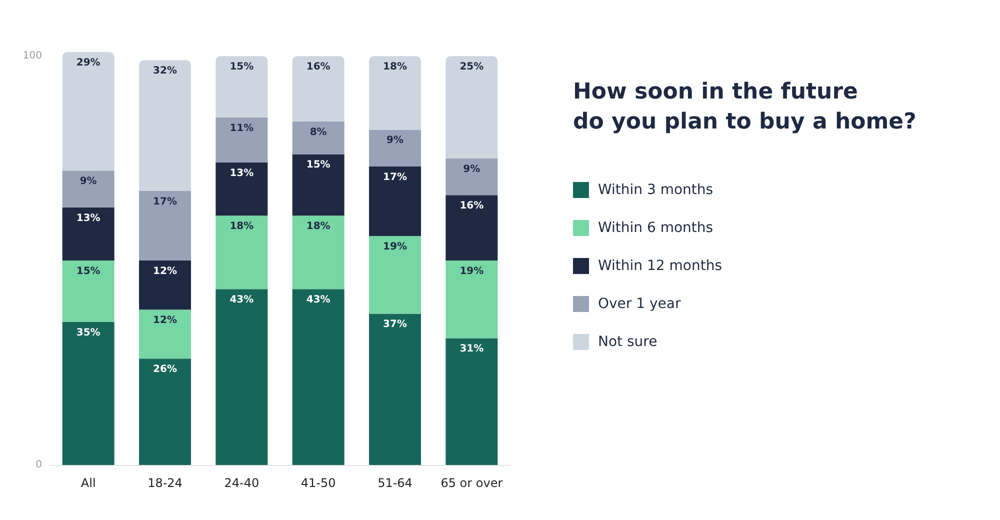 The height and width of the screenshot is (520, 1000). Describe the element at coordinates (318, 483) in the screenshot. I see `x-tick-label: 41-50` at that location.